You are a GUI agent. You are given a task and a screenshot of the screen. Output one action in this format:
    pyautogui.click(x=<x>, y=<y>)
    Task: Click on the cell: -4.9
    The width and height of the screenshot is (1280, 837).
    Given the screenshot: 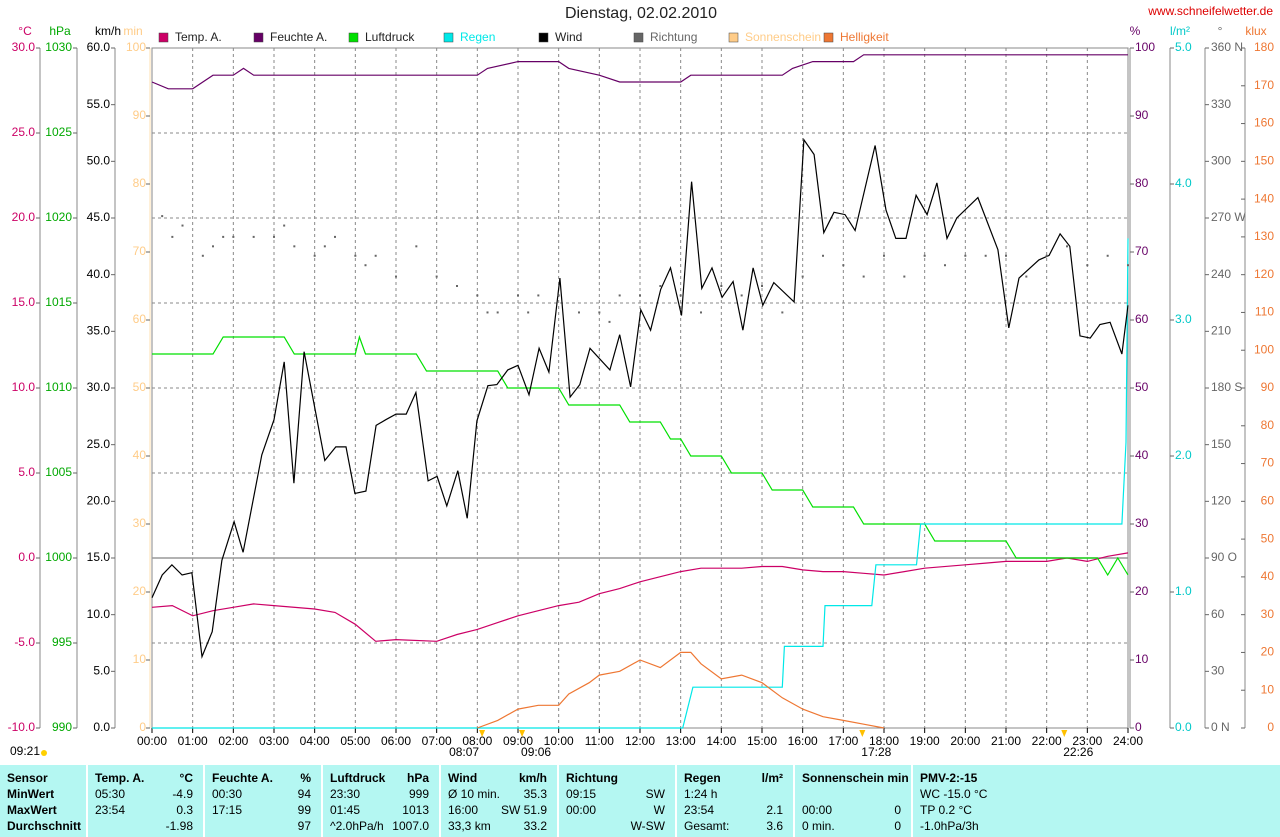 What is the action you would take?
    pyautogui.click(x=182, y=794)
    